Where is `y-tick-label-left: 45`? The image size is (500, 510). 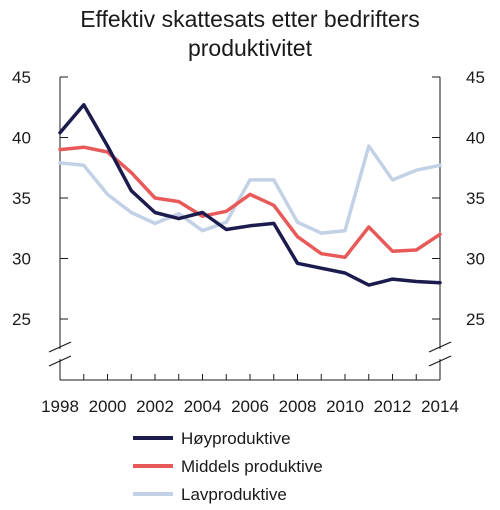 y-tick-label-left: 45 is located at coordinates (21, 77).